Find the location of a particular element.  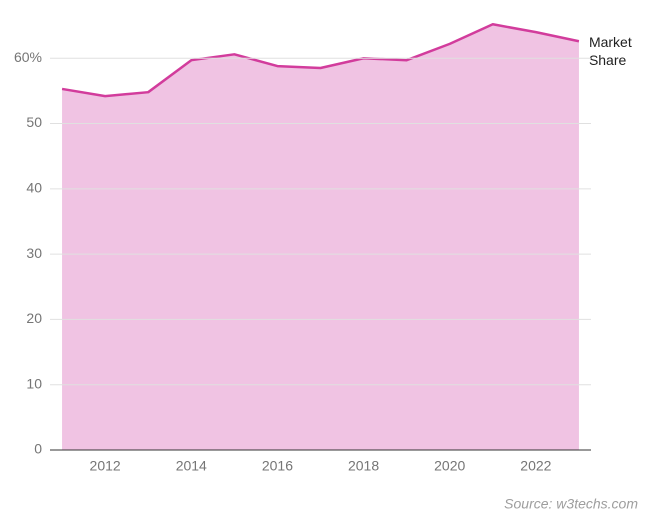

y-tick-label: 40 is located at coordinates (34, 188).